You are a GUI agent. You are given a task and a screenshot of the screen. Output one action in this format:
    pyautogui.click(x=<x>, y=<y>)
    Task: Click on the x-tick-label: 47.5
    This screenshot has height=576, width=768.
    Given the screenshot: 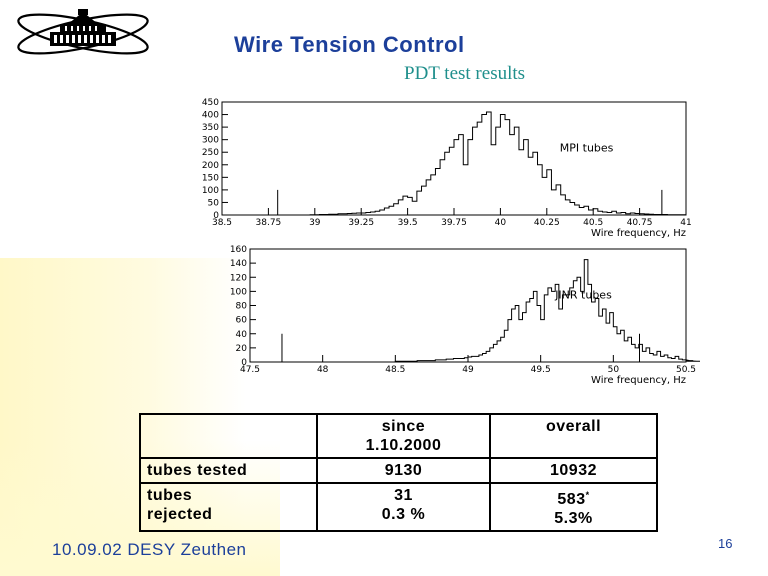 What is the action you would take?
    pyautogui.click(x=250, y=370)
    